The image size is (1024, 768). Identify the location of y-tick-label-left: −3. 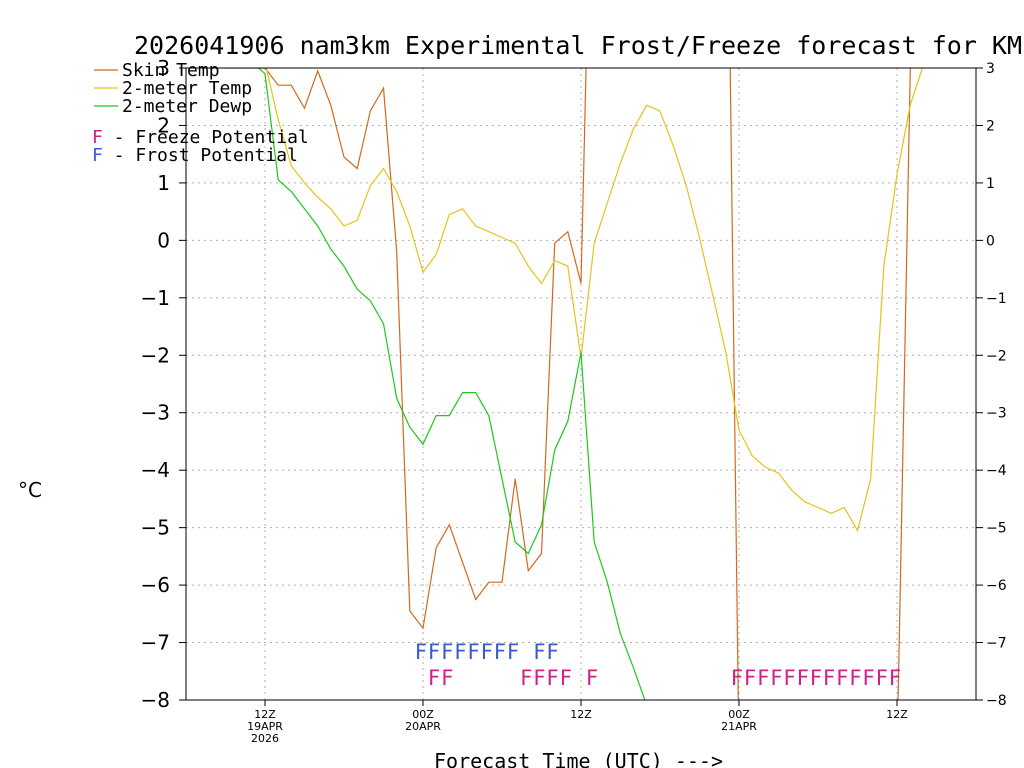
(155, 413).